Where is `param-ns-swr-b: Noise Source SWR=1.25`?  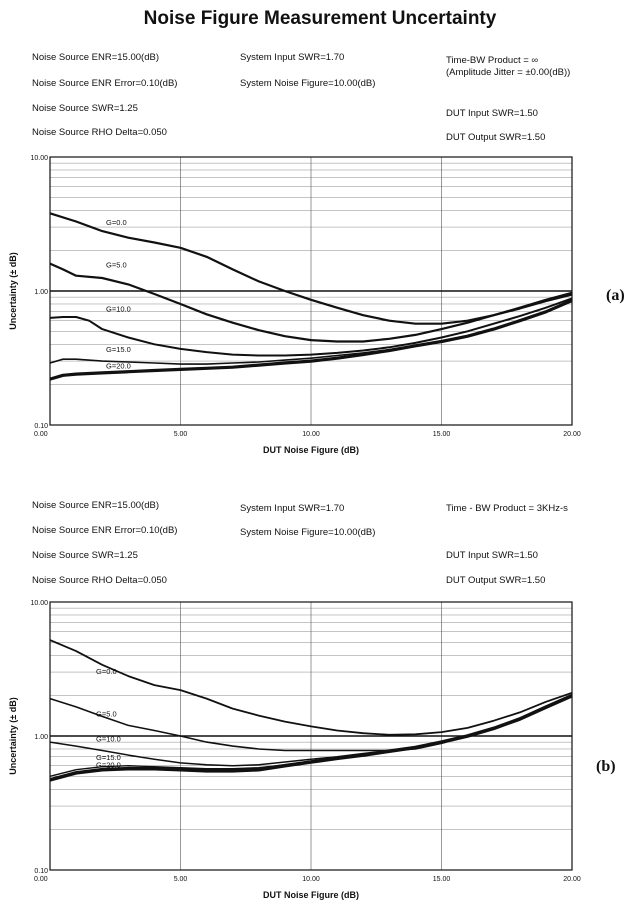
param-ns-swr-b: Noise Source SWR=1.25 is located at coordinates (85, 555).